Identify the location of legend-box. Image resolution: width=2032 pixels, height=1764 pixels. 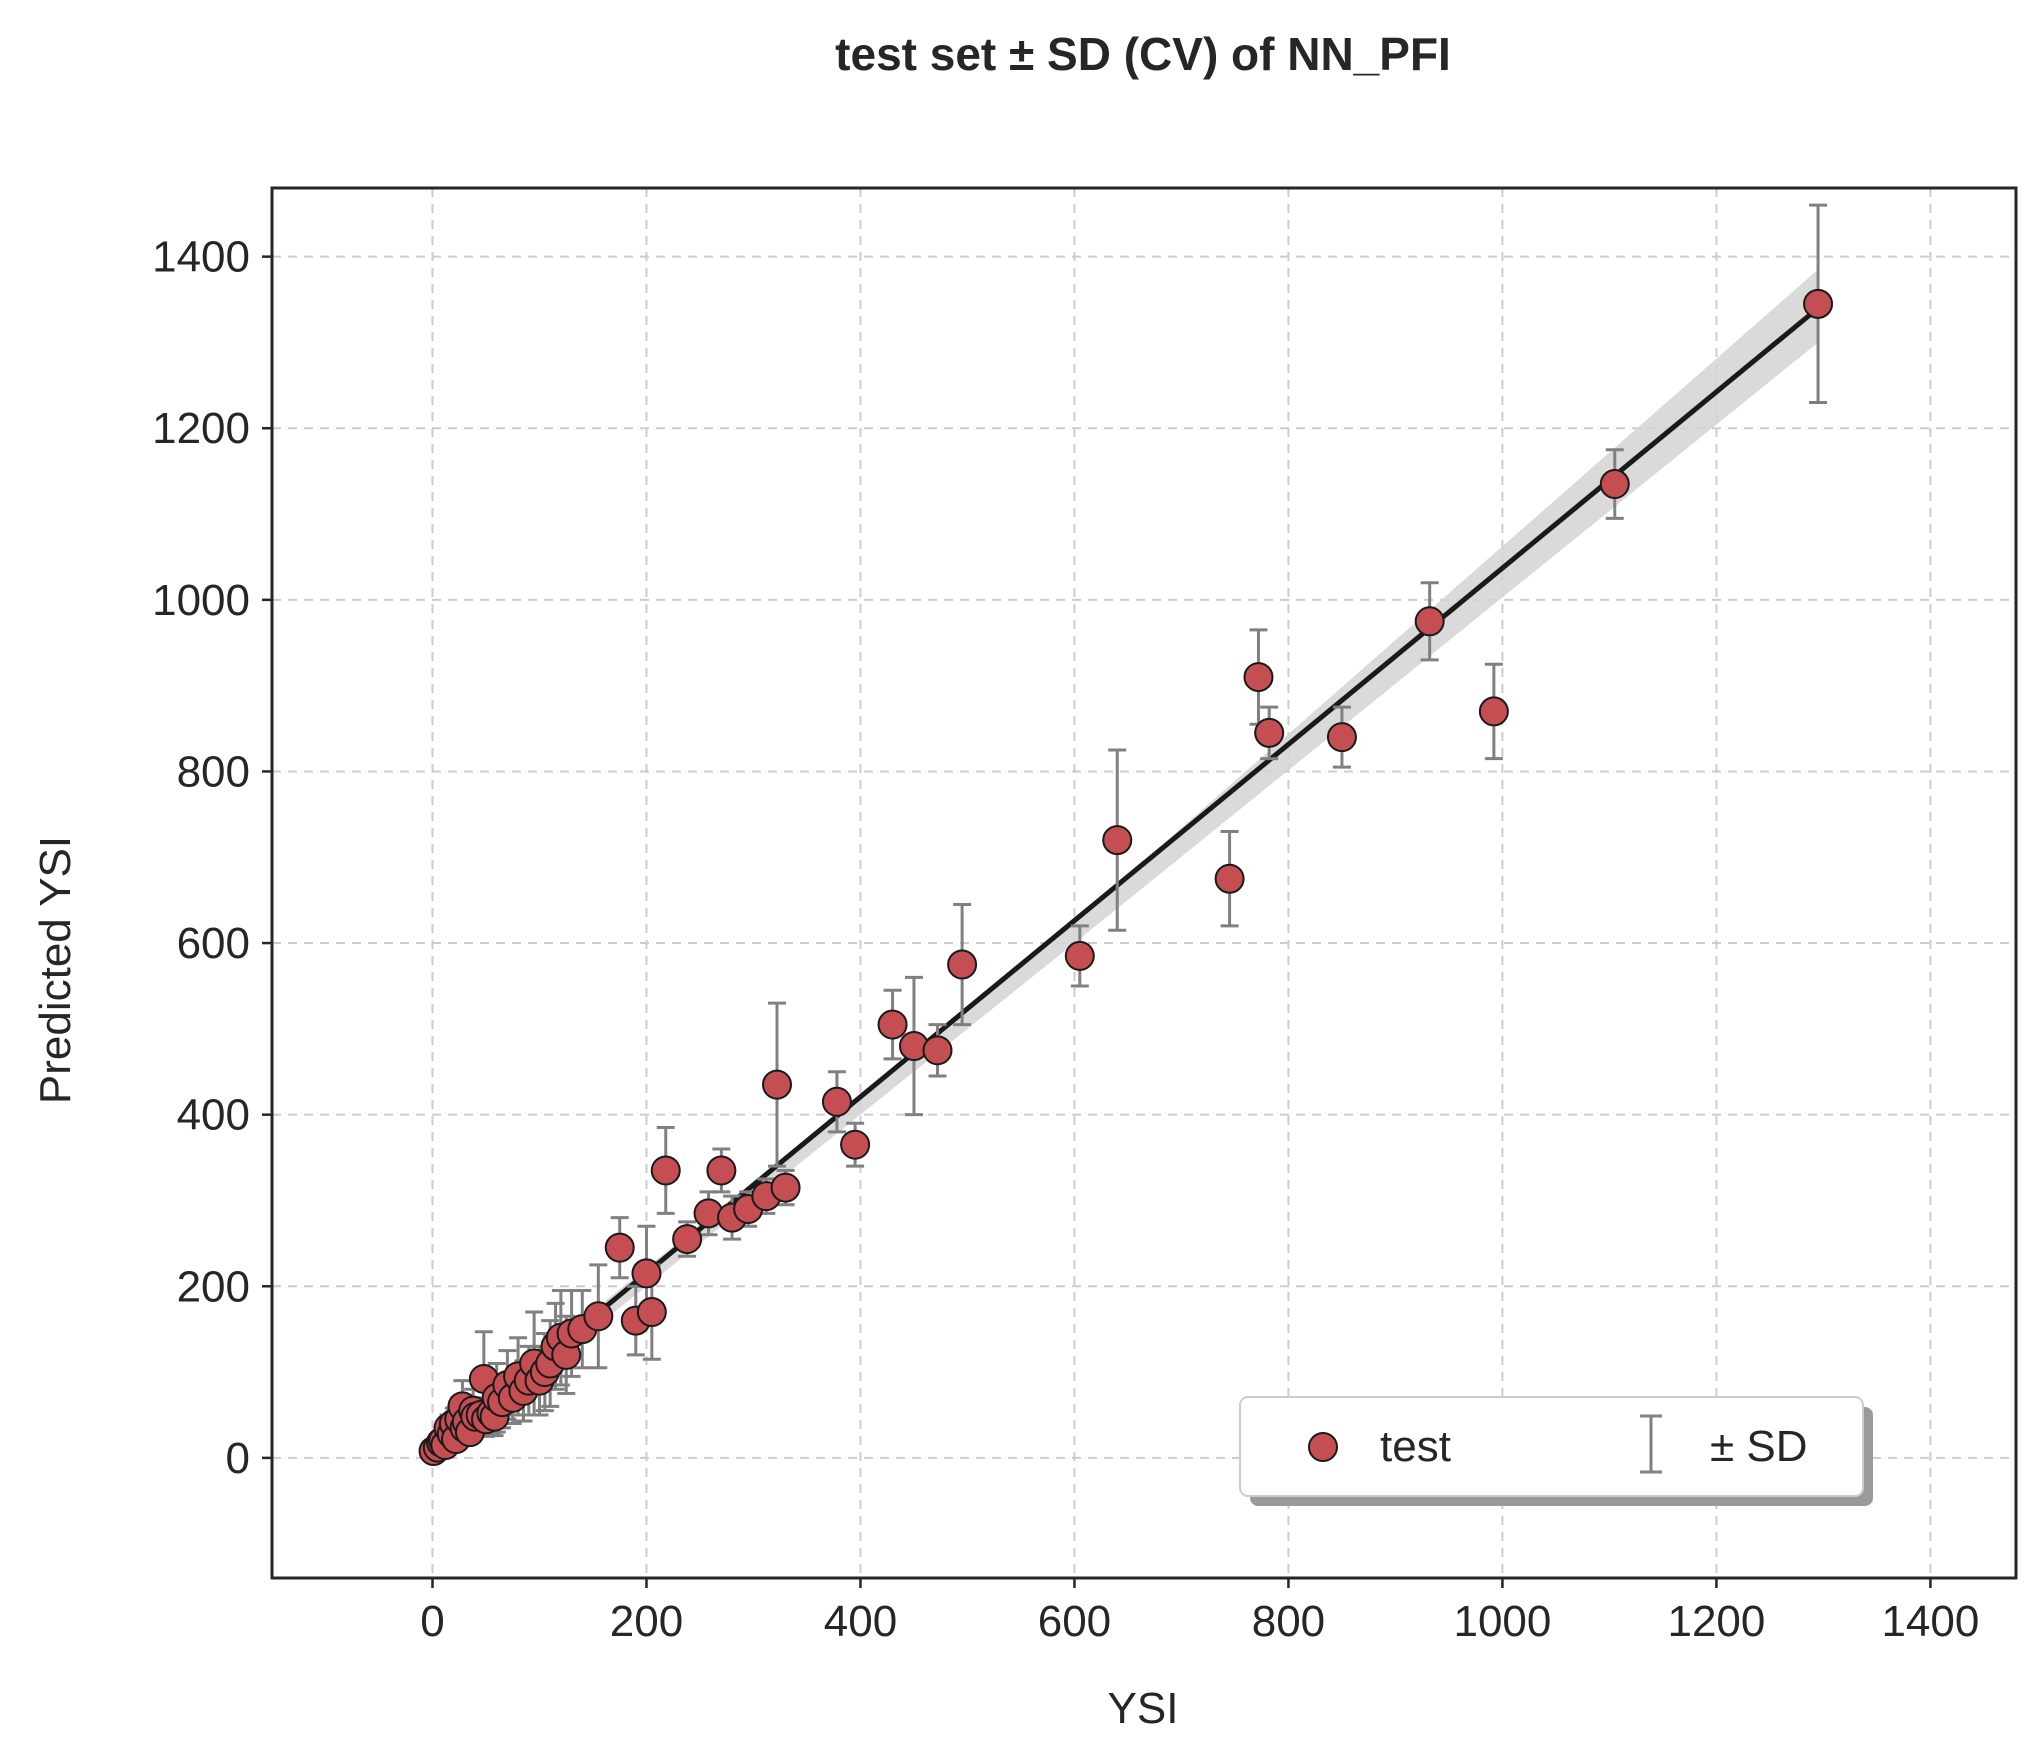
(1551, 1446).